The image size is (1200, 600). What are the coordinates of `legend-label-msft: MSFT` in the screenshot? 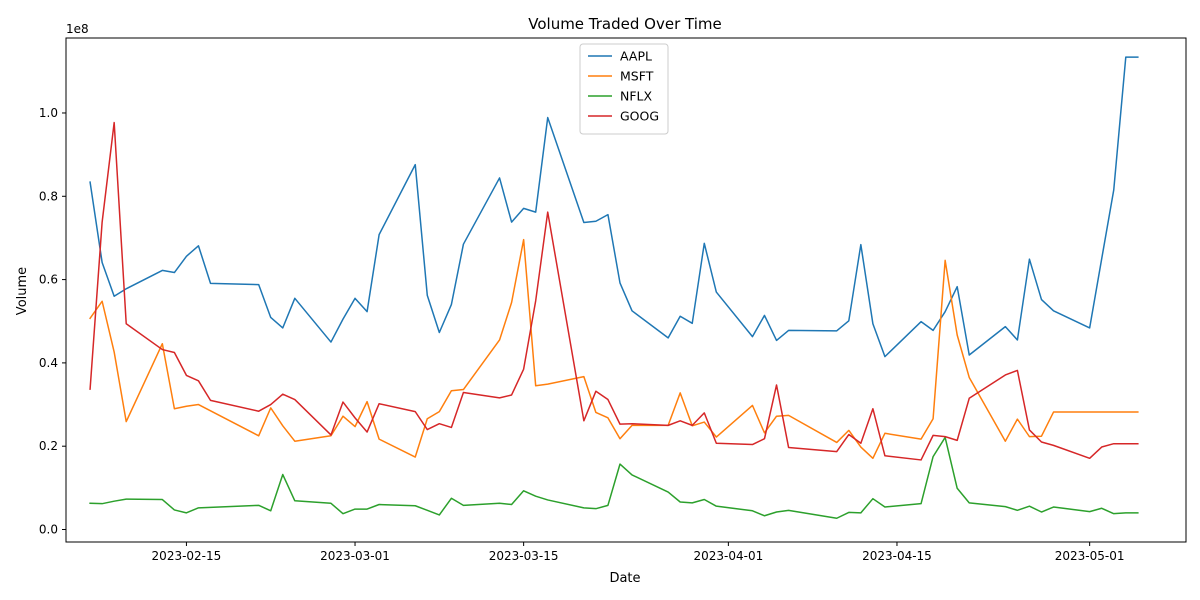 It's located at (637, 76).